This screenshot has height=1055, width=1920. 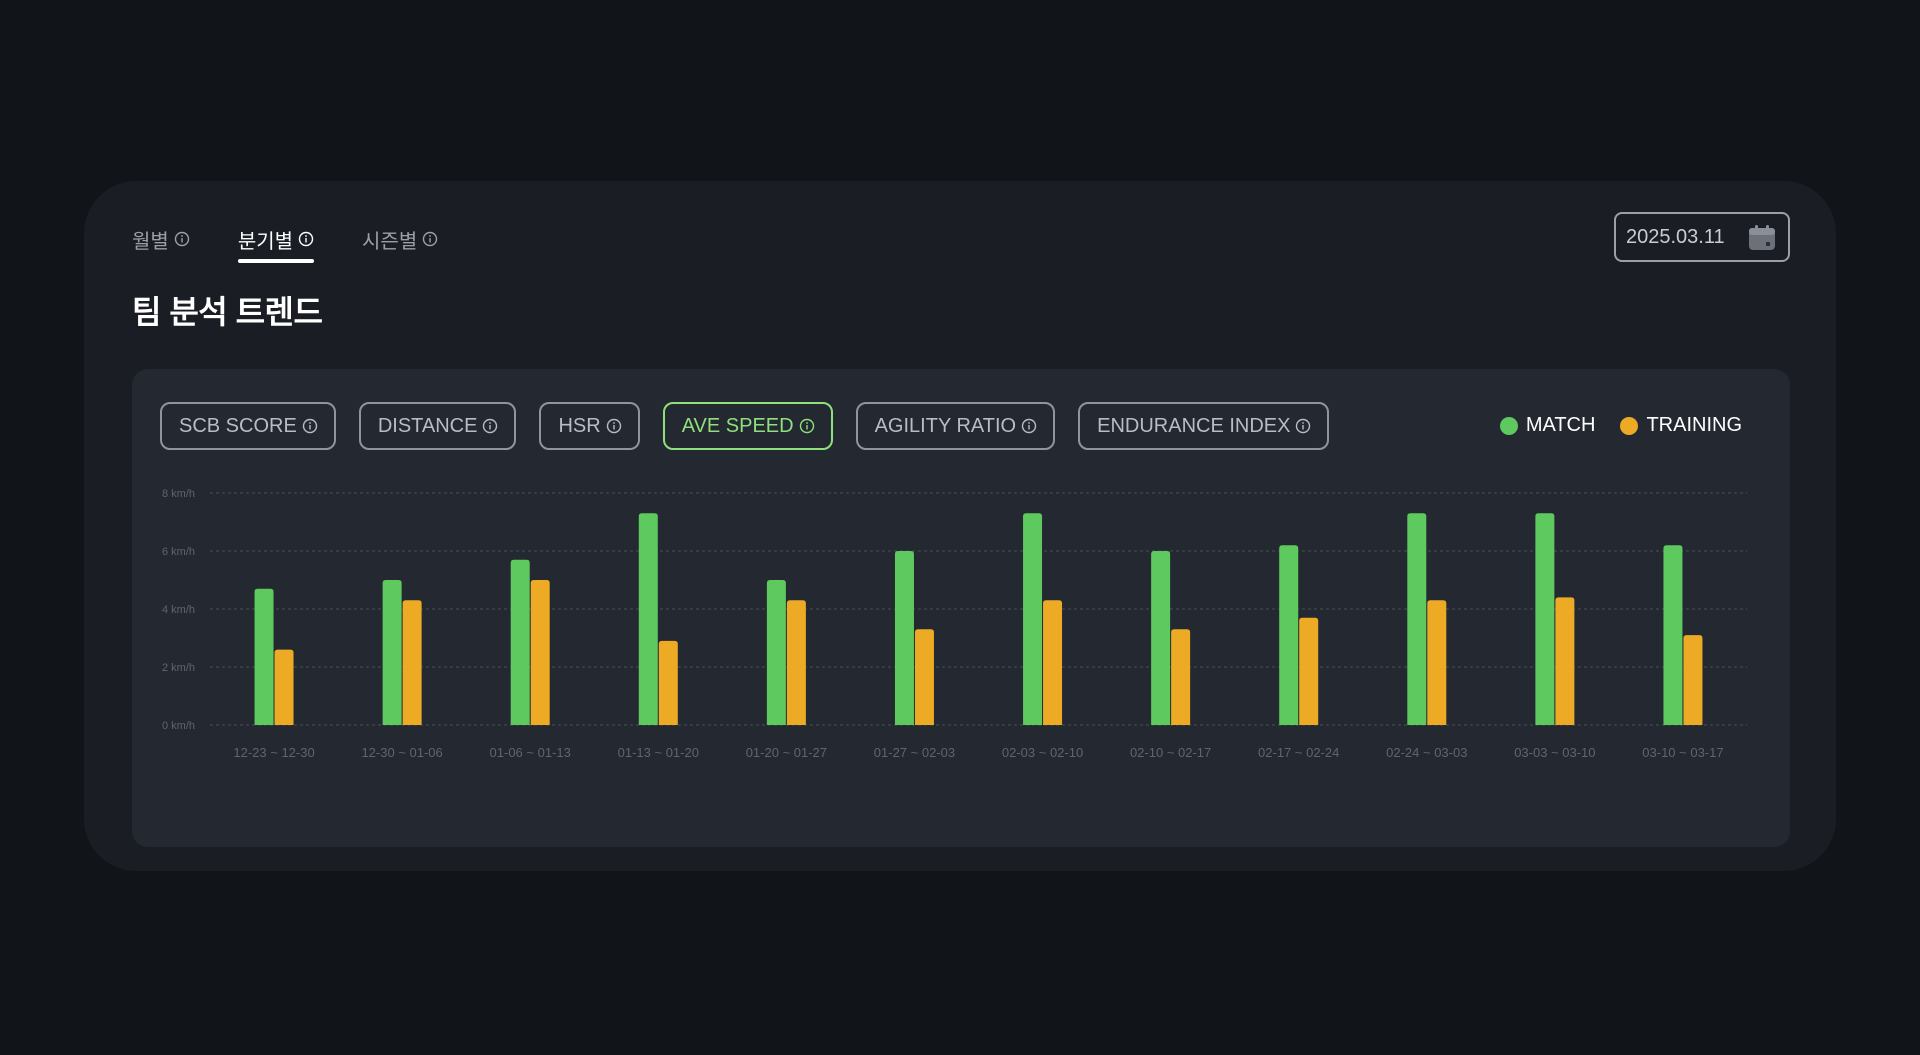 I want to click on y-tick-label: 6 km/h, so click(x=178, y=552).